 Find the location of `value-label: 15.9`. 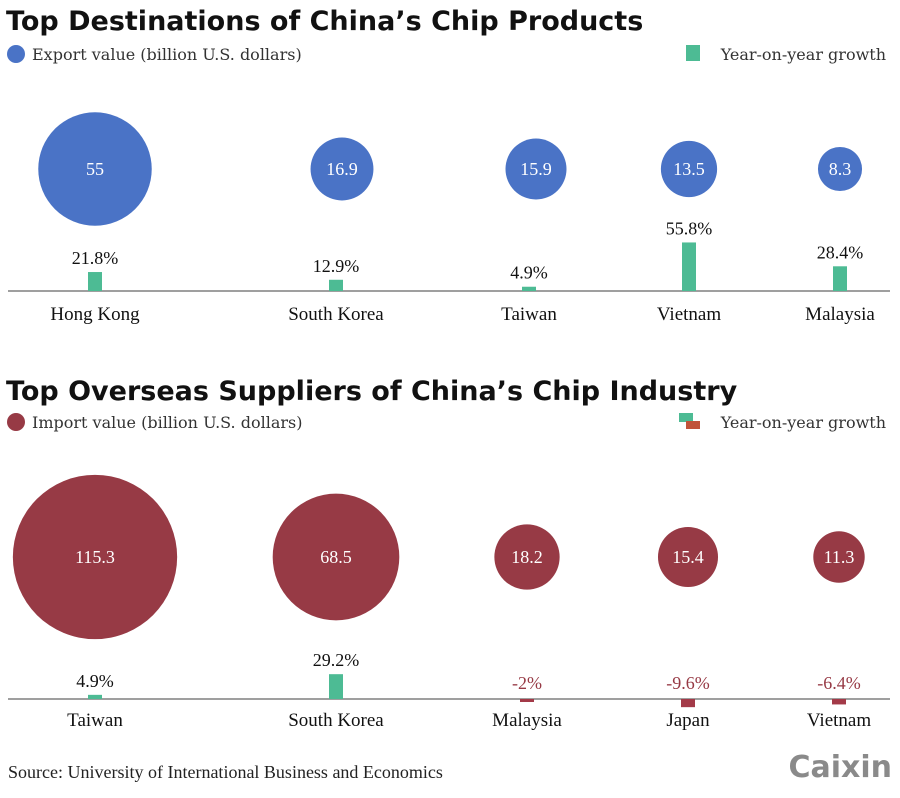

value-label: 15.9 is located at coordinates (536, 169).